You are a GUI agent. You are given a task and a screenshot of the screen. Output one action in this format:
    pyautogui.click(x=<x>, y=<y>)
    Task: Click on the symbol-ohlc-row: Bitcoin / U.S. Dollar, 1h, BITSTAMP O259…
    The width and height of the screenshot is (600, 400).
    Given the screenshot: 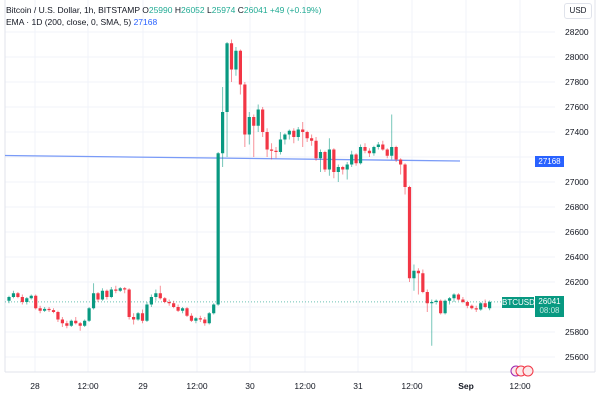 What is the action you would take?
    pyautogui.click(x=163, y=10)
    